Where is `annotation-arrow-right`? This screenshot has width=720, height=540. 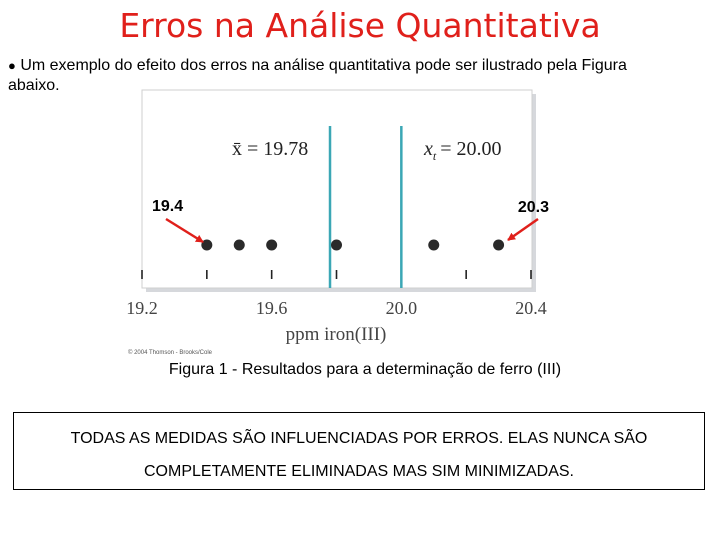 annotation-arrow-right is located at coordinates (523, 229).